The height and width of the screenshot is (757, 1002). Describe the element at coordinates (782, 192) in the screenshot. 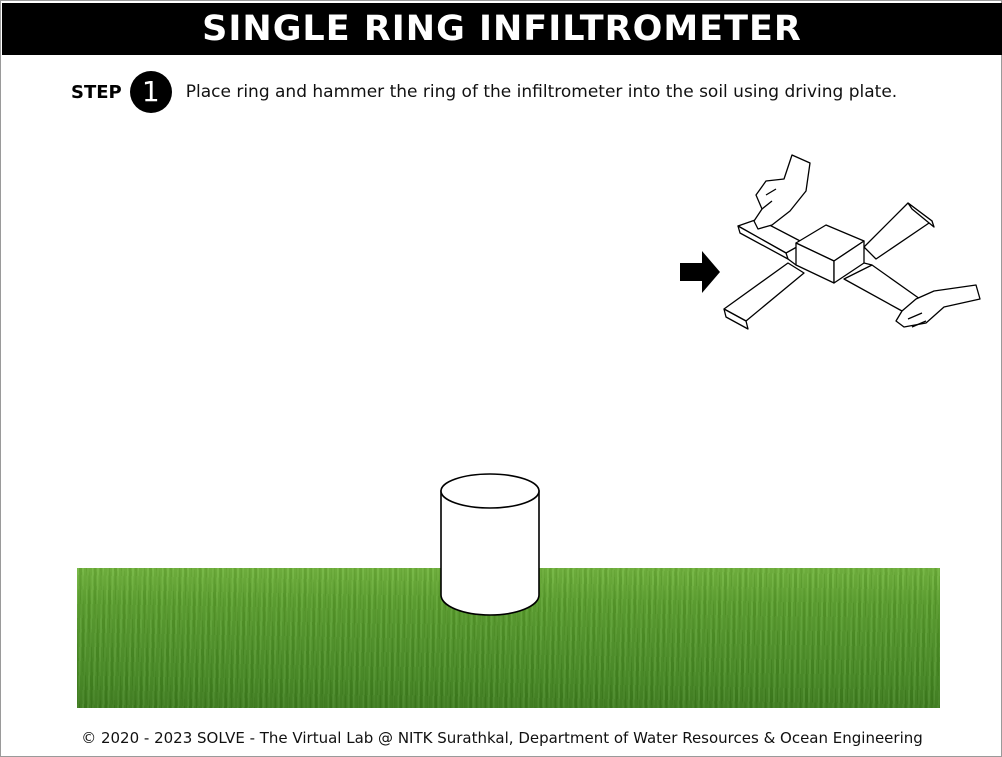

I see `left-hand-icon` at that location.